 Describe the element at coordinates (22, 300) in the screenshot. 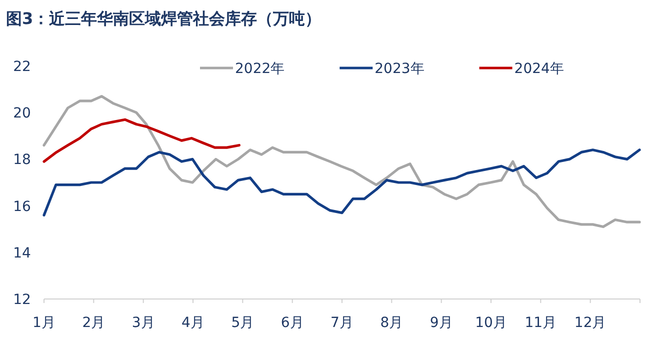

I see `y-tick-label: 12` at that location.